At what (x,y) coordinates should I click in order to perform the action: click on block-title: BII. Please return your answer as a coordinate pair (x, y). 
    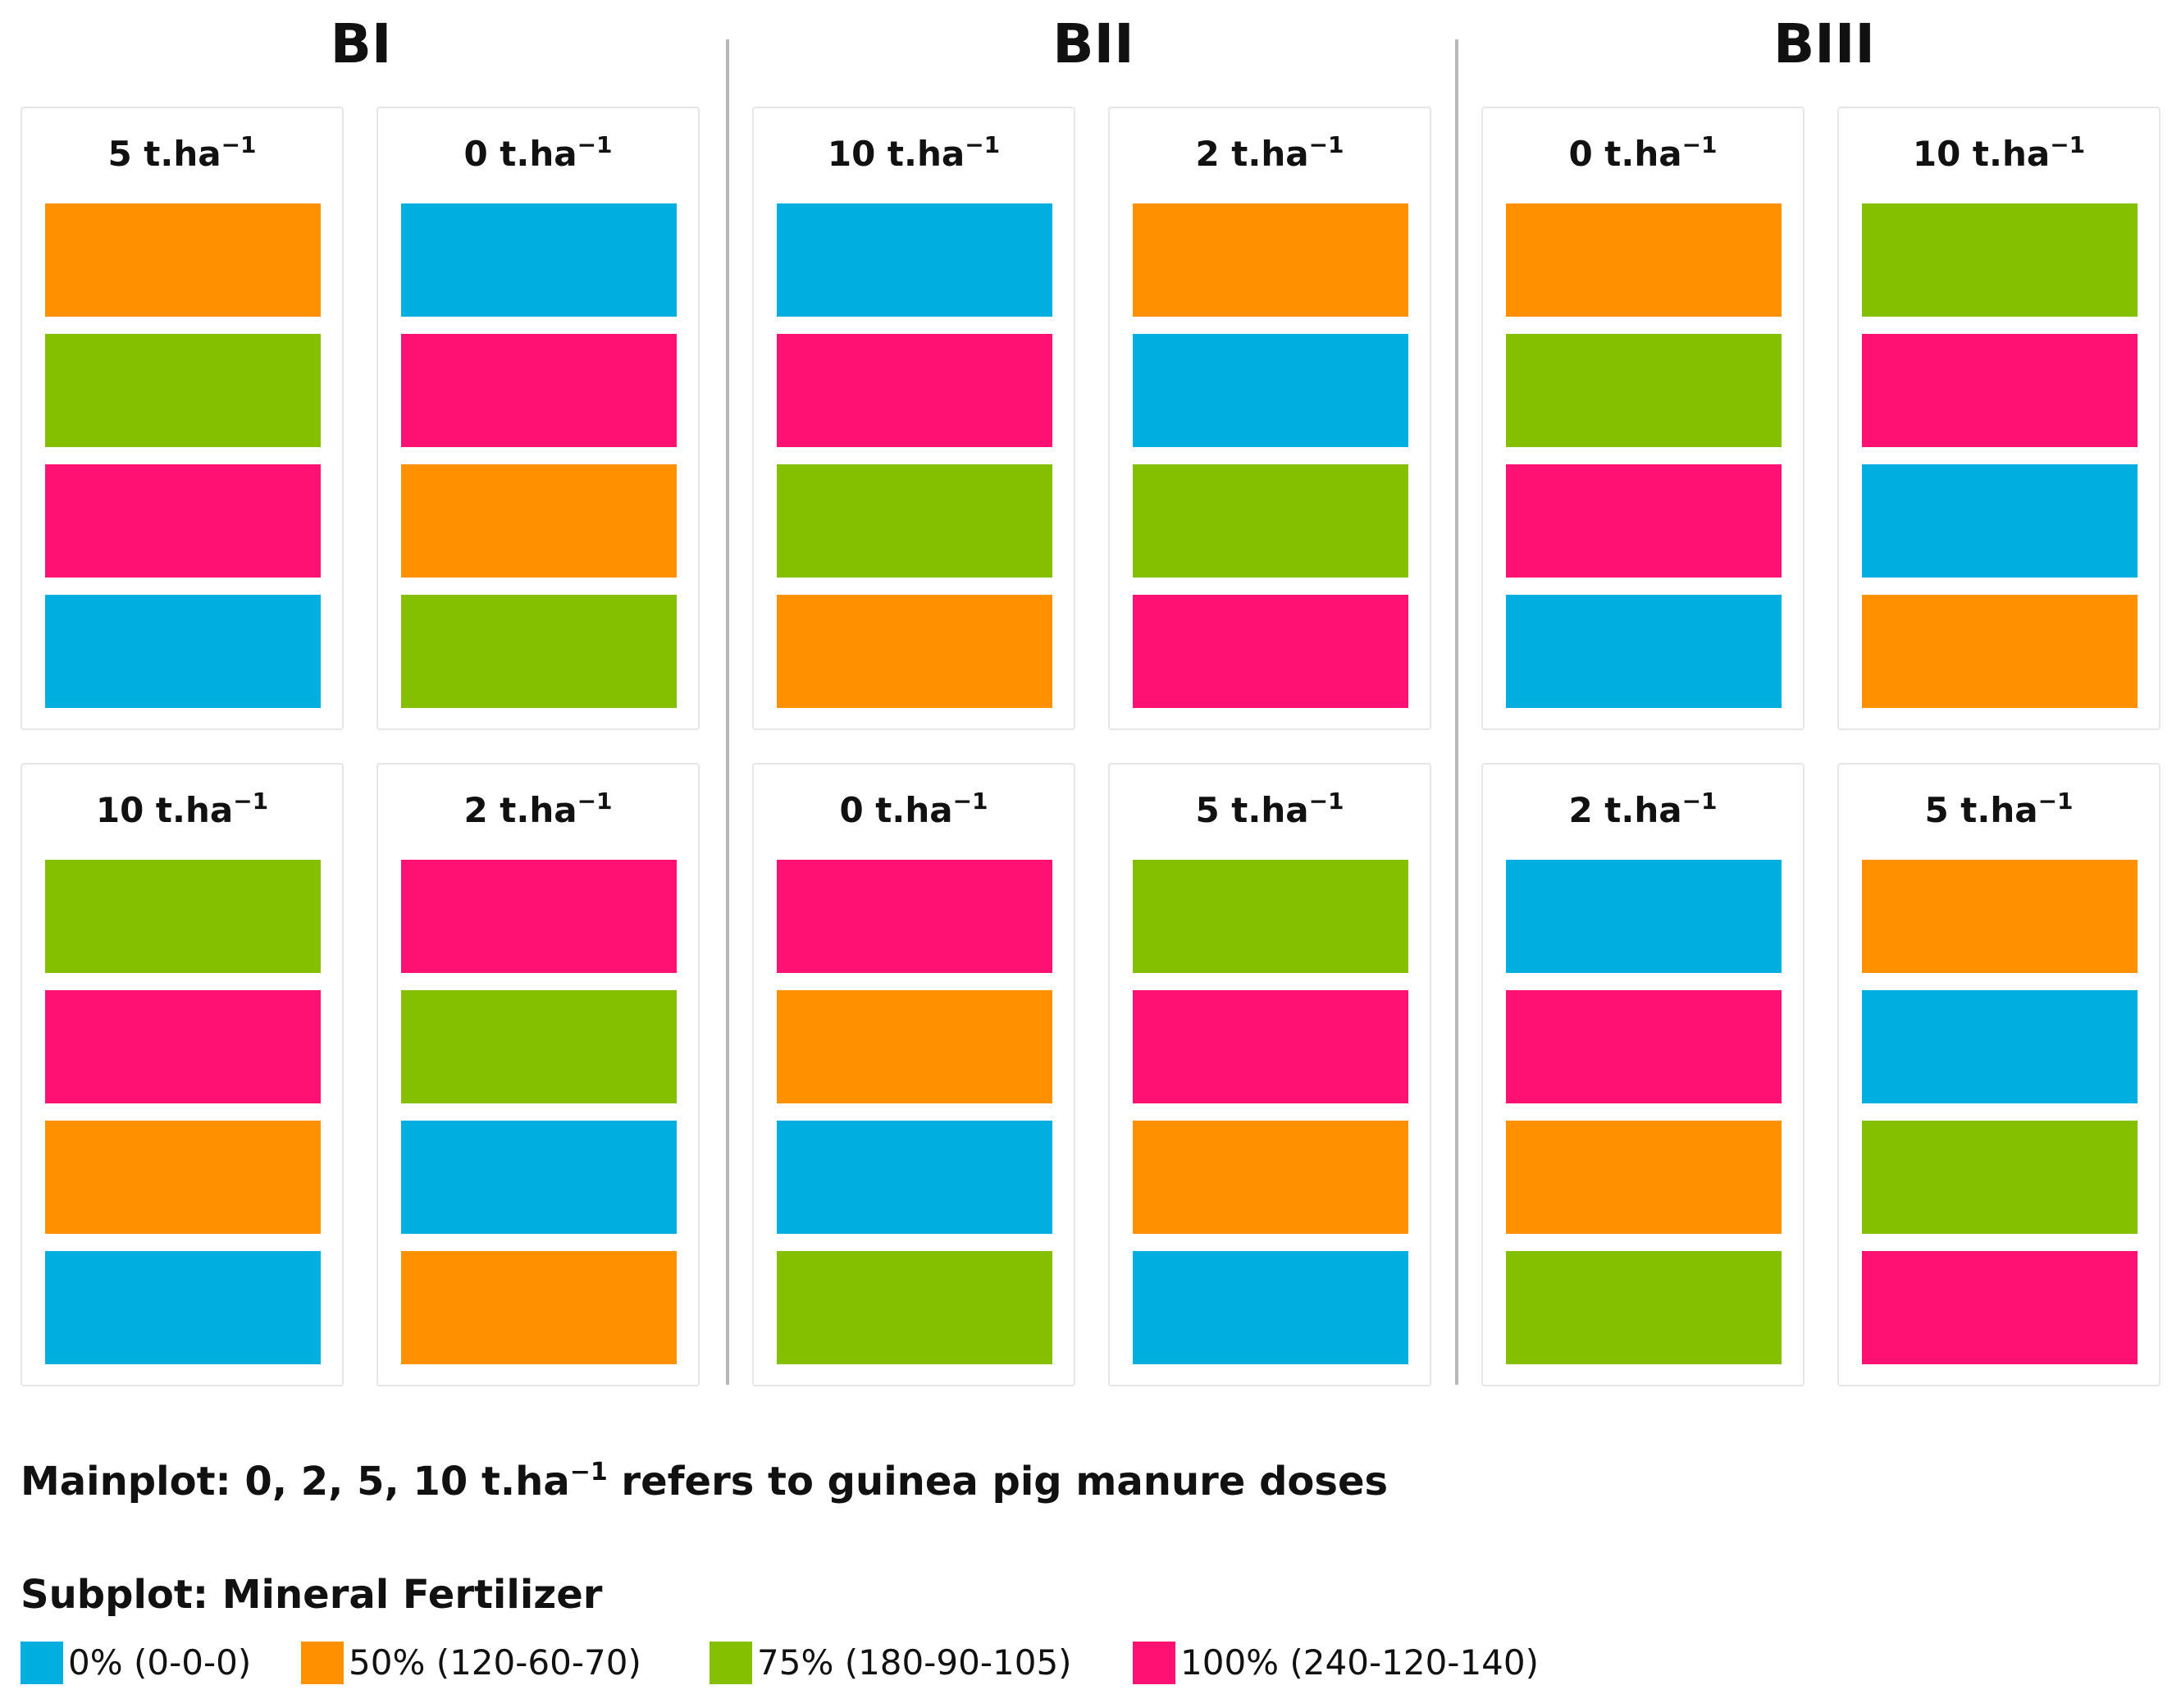
    Looking at the image, I should click on (1093, 43).